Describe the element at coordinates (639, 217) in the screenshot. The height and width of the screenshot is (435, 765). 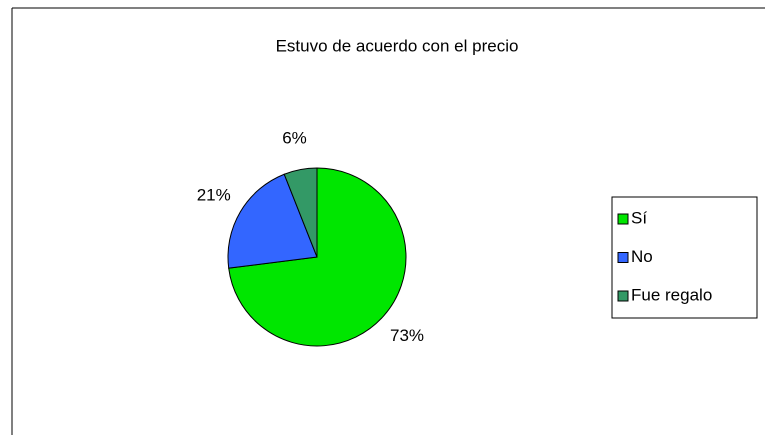
I see `legend-label: Sí` at that location.